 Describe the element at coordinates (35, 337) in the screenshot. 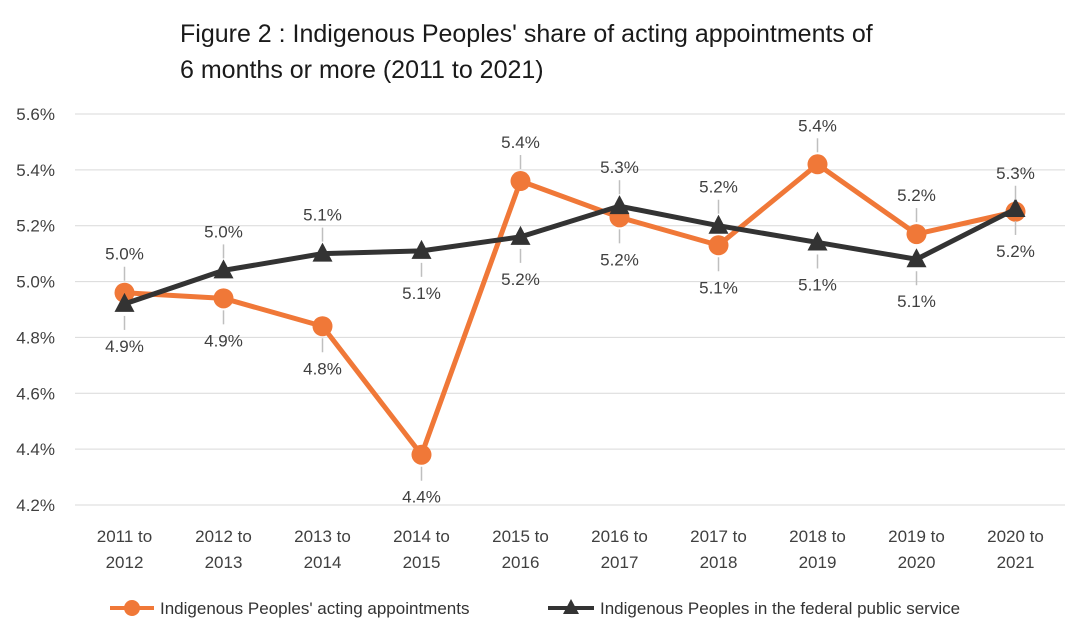

I see `y-tick-label: 4.8%` at that location.